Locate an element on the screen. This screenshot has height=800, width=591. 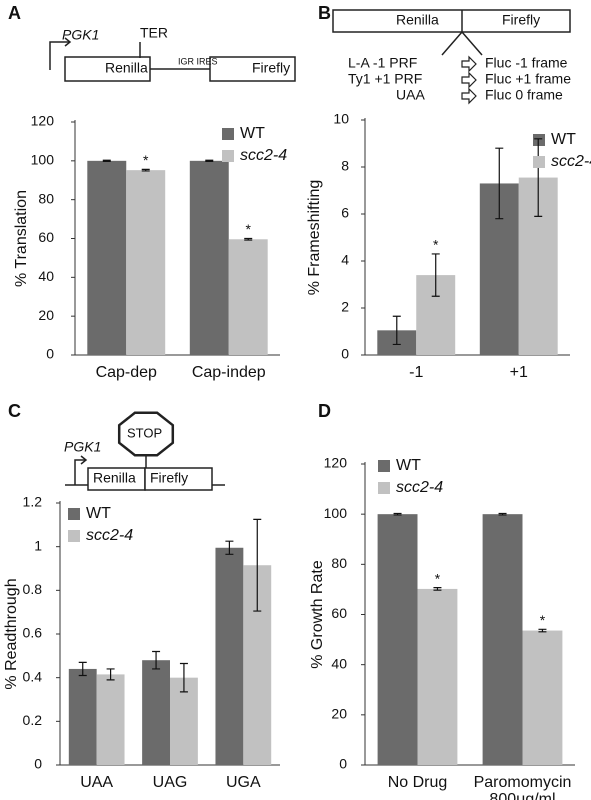
y-tick-label: 1 is located at coordinates (38, 545).